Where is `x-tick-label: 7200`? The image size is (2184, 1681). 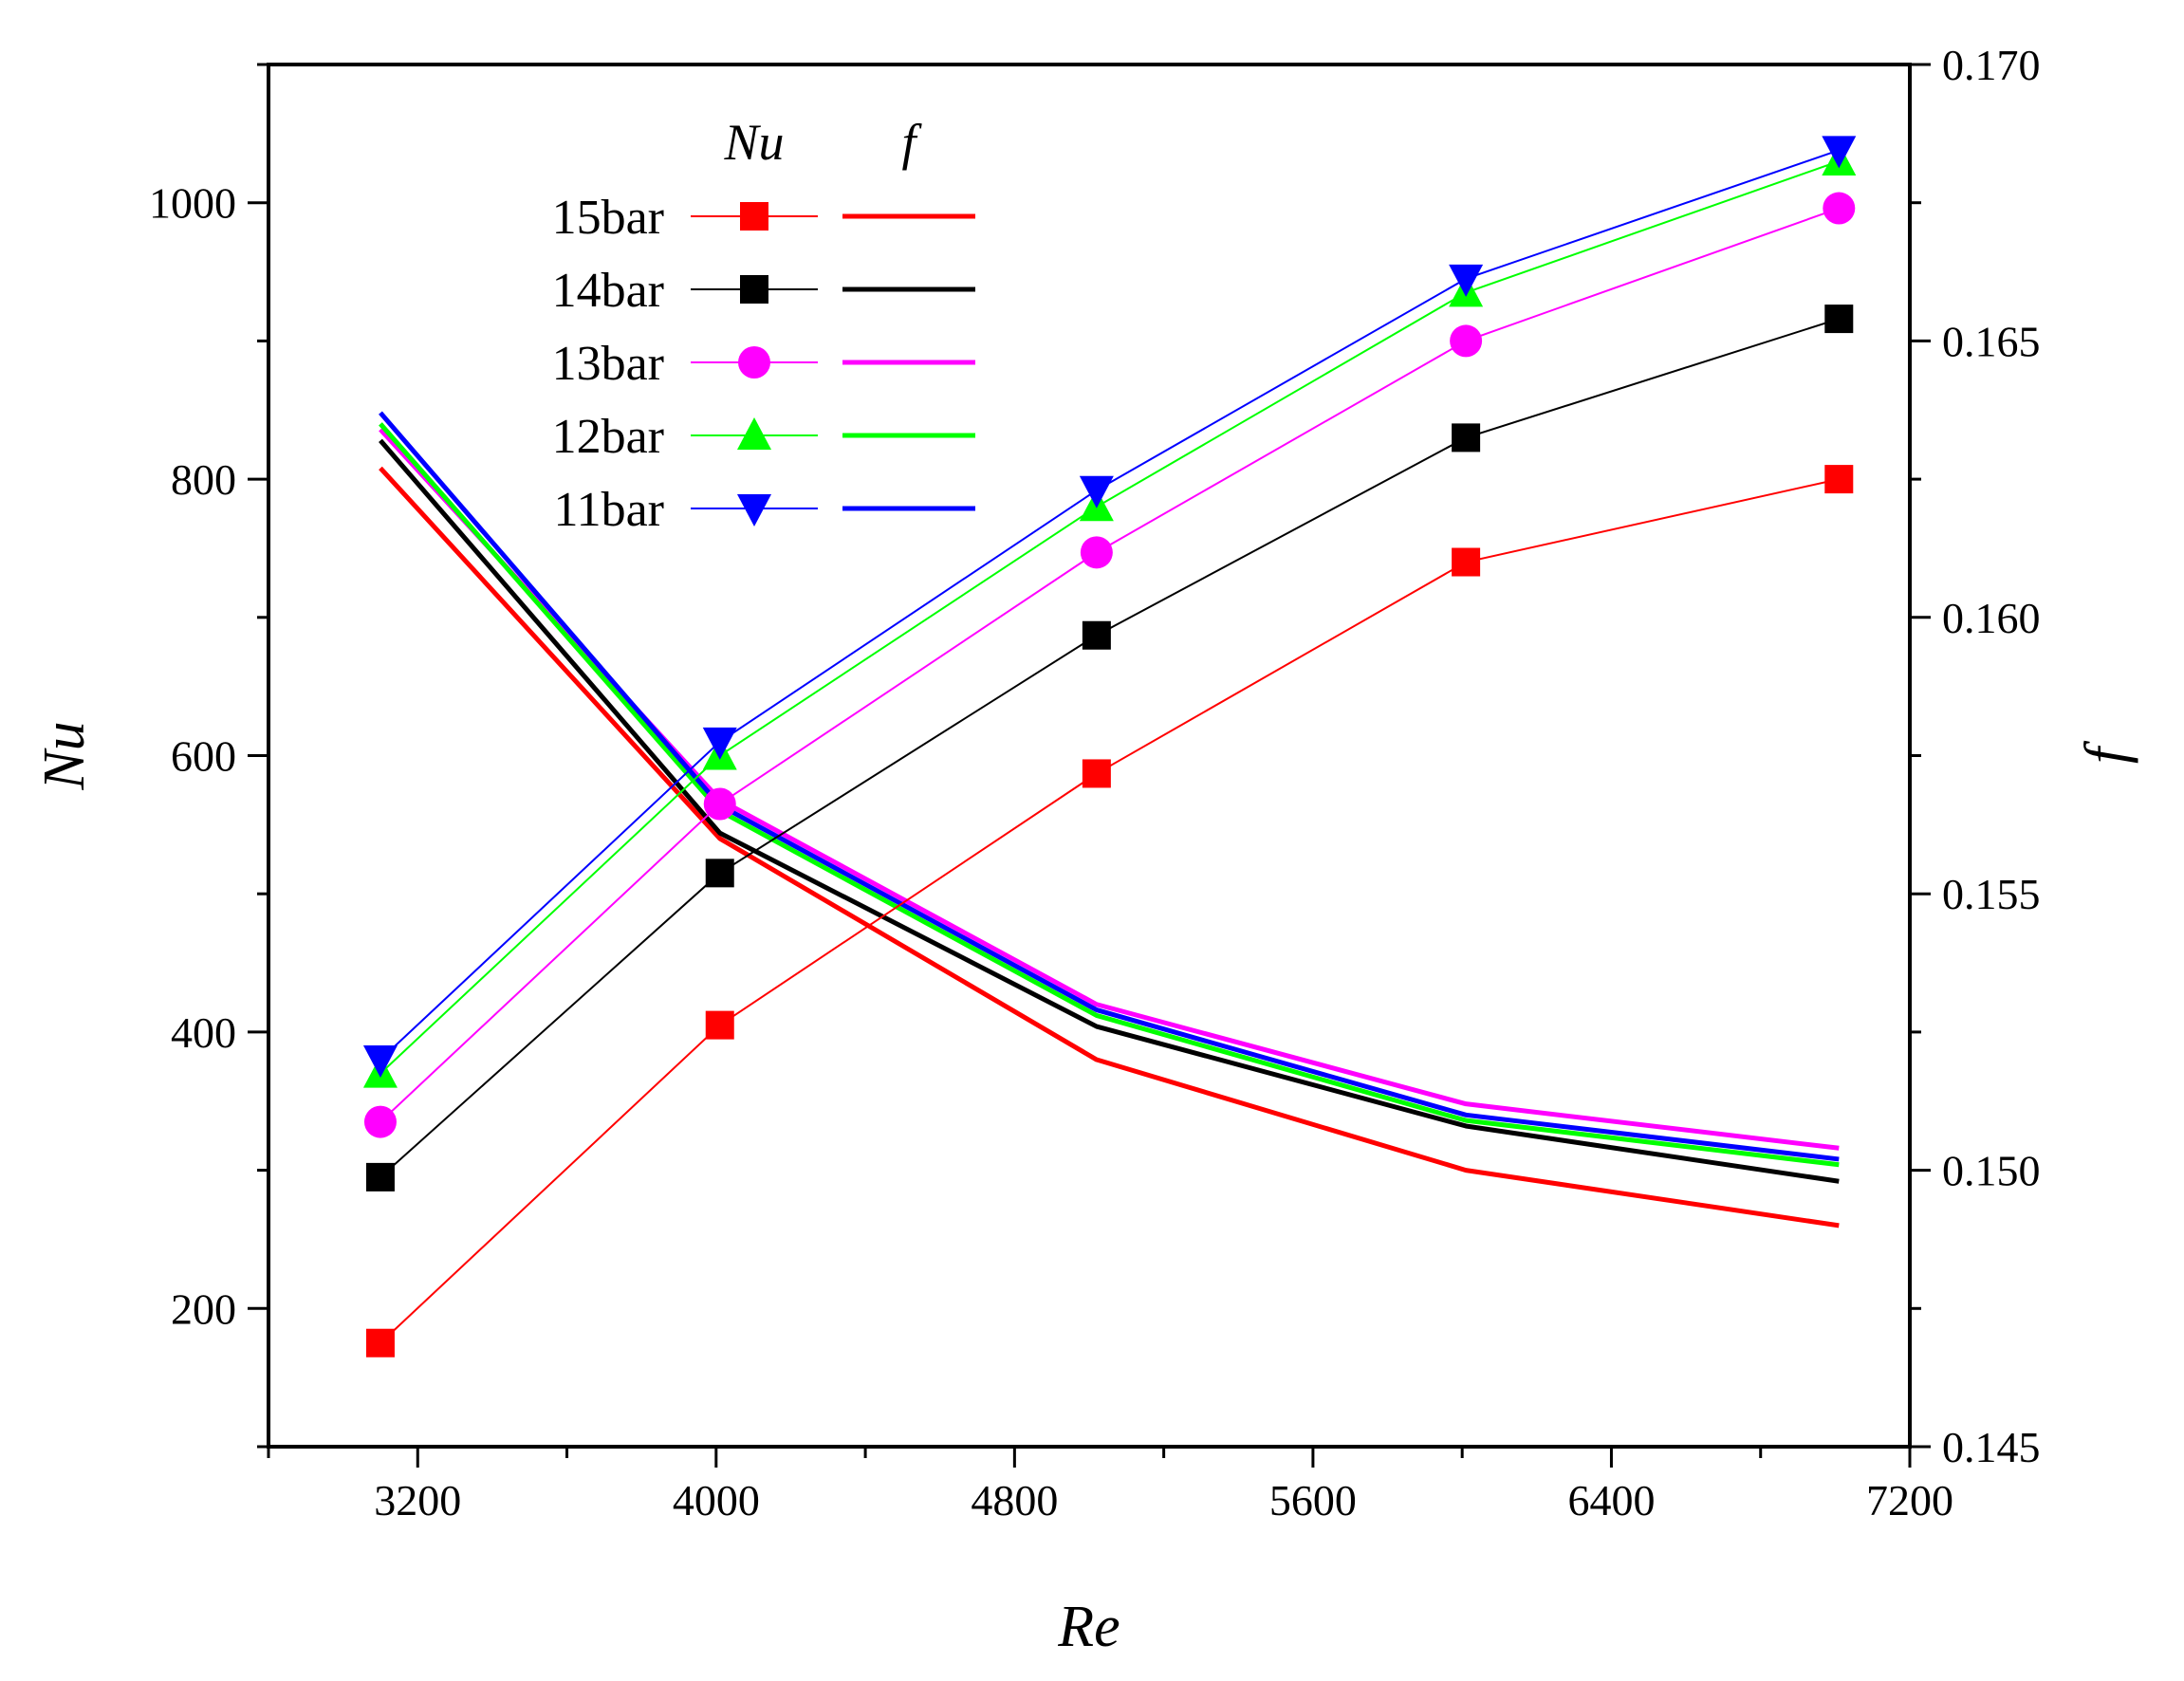
x-tick-label: 7200 is located at coordinates (1909, 1500).